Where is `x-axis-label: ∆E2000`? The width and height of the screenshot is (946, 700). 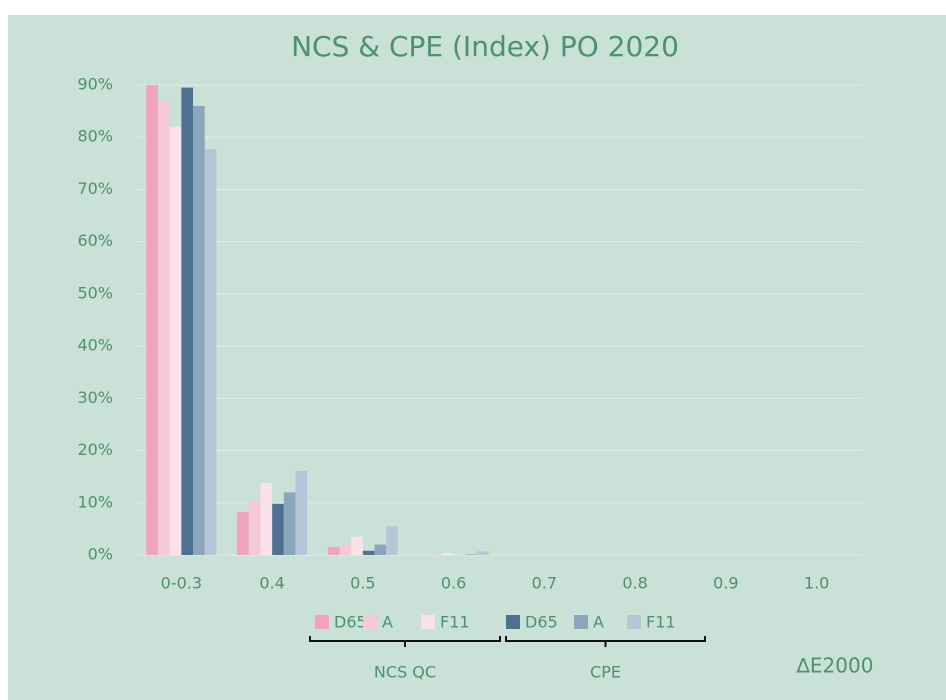
x-axis-label: ∆E2000 is located at coordinates (835, 666).